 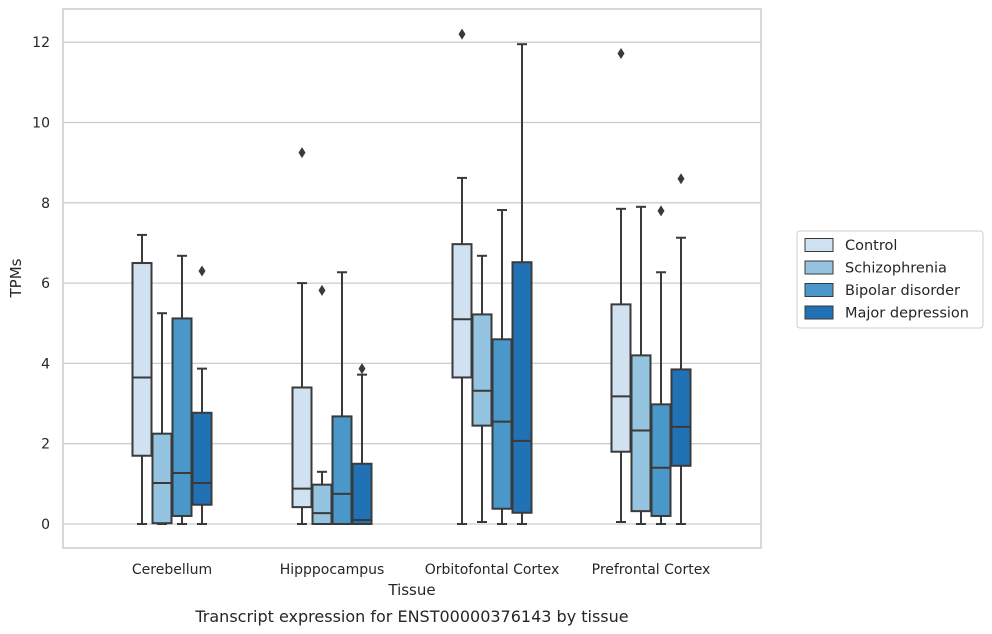 What do you see at coordinates (492, 570) in the screenshot?
I see `x-tick-label: Orbitofontal Cortex` at bounding box center [492, 570].